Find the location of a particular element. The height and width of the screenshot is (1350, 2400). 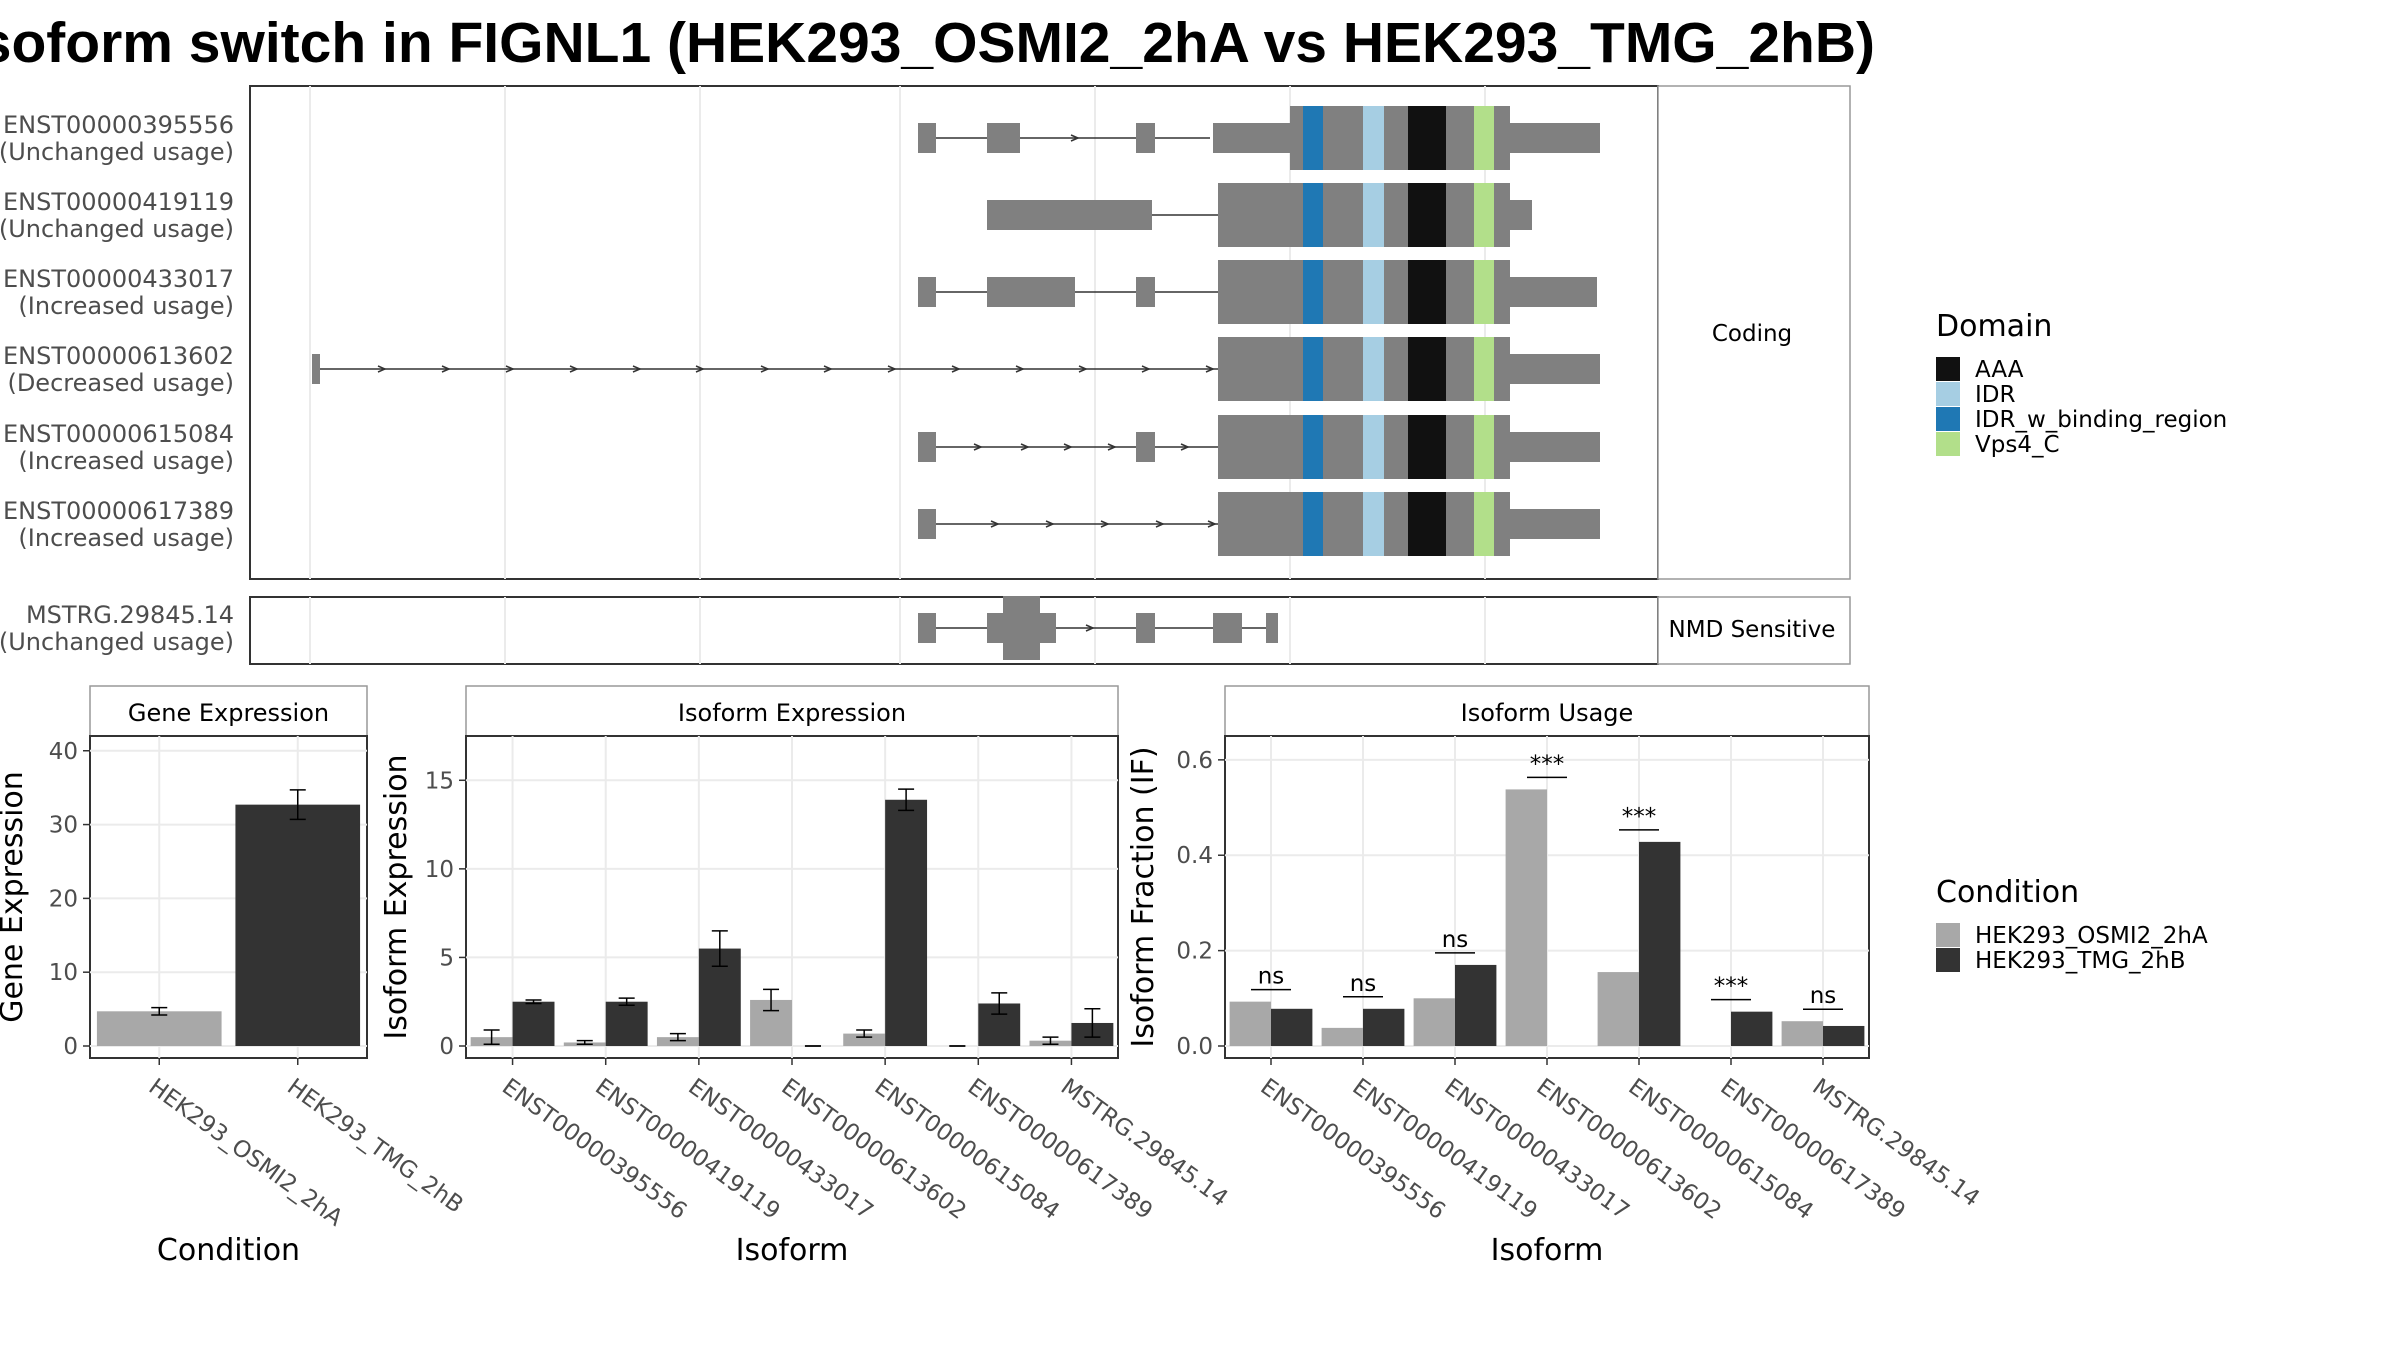

strip-nmd is located at coordinates (1754, 630).